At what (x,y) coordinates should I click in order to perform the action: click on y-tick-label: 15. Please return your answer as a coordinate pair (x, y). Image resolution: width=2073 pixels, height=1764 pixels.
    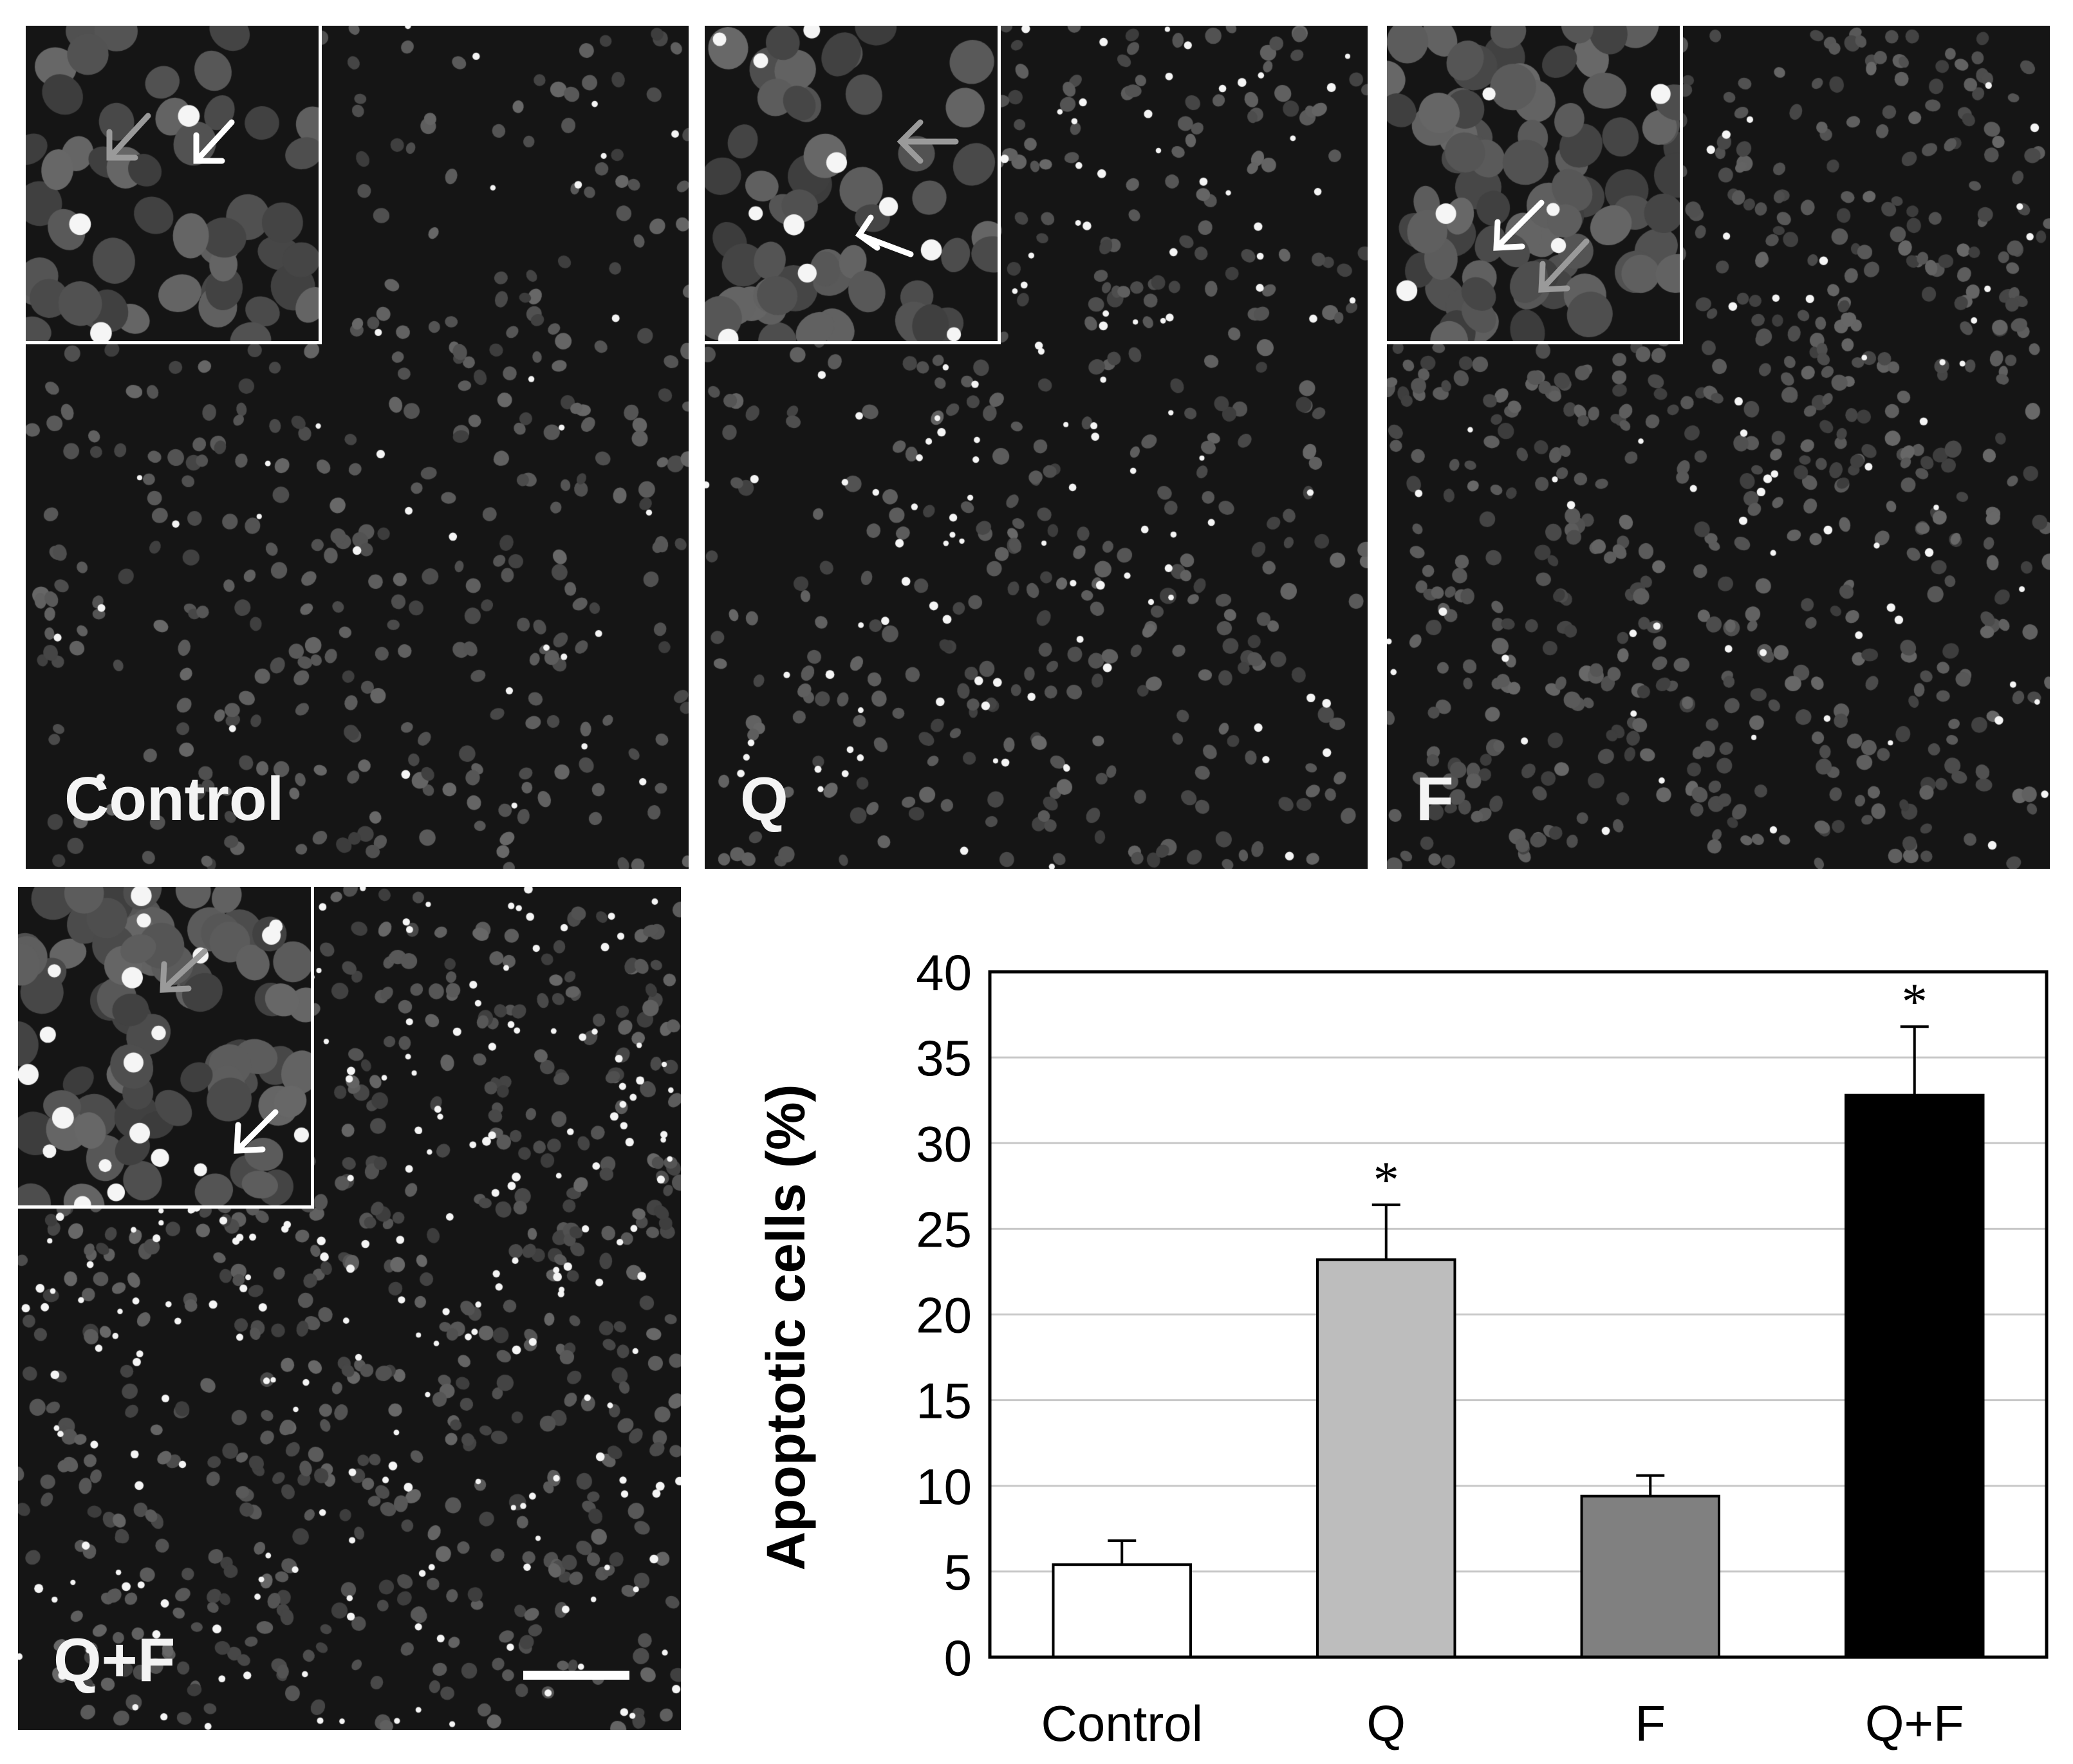
    Looking at the image, I should click on (944, 1401).